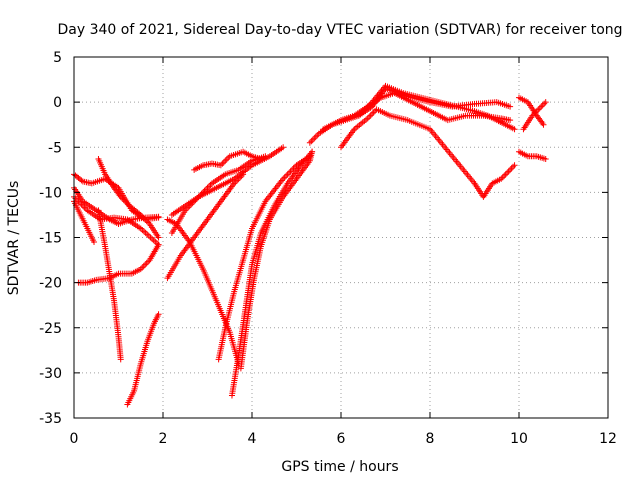 Image resolution: width=640 pixels, height=480 pixels. What do you see at coordinates (252, 439) in the screenshot?
I see `x-tick-label: 4` at bounding box center [252, 439].